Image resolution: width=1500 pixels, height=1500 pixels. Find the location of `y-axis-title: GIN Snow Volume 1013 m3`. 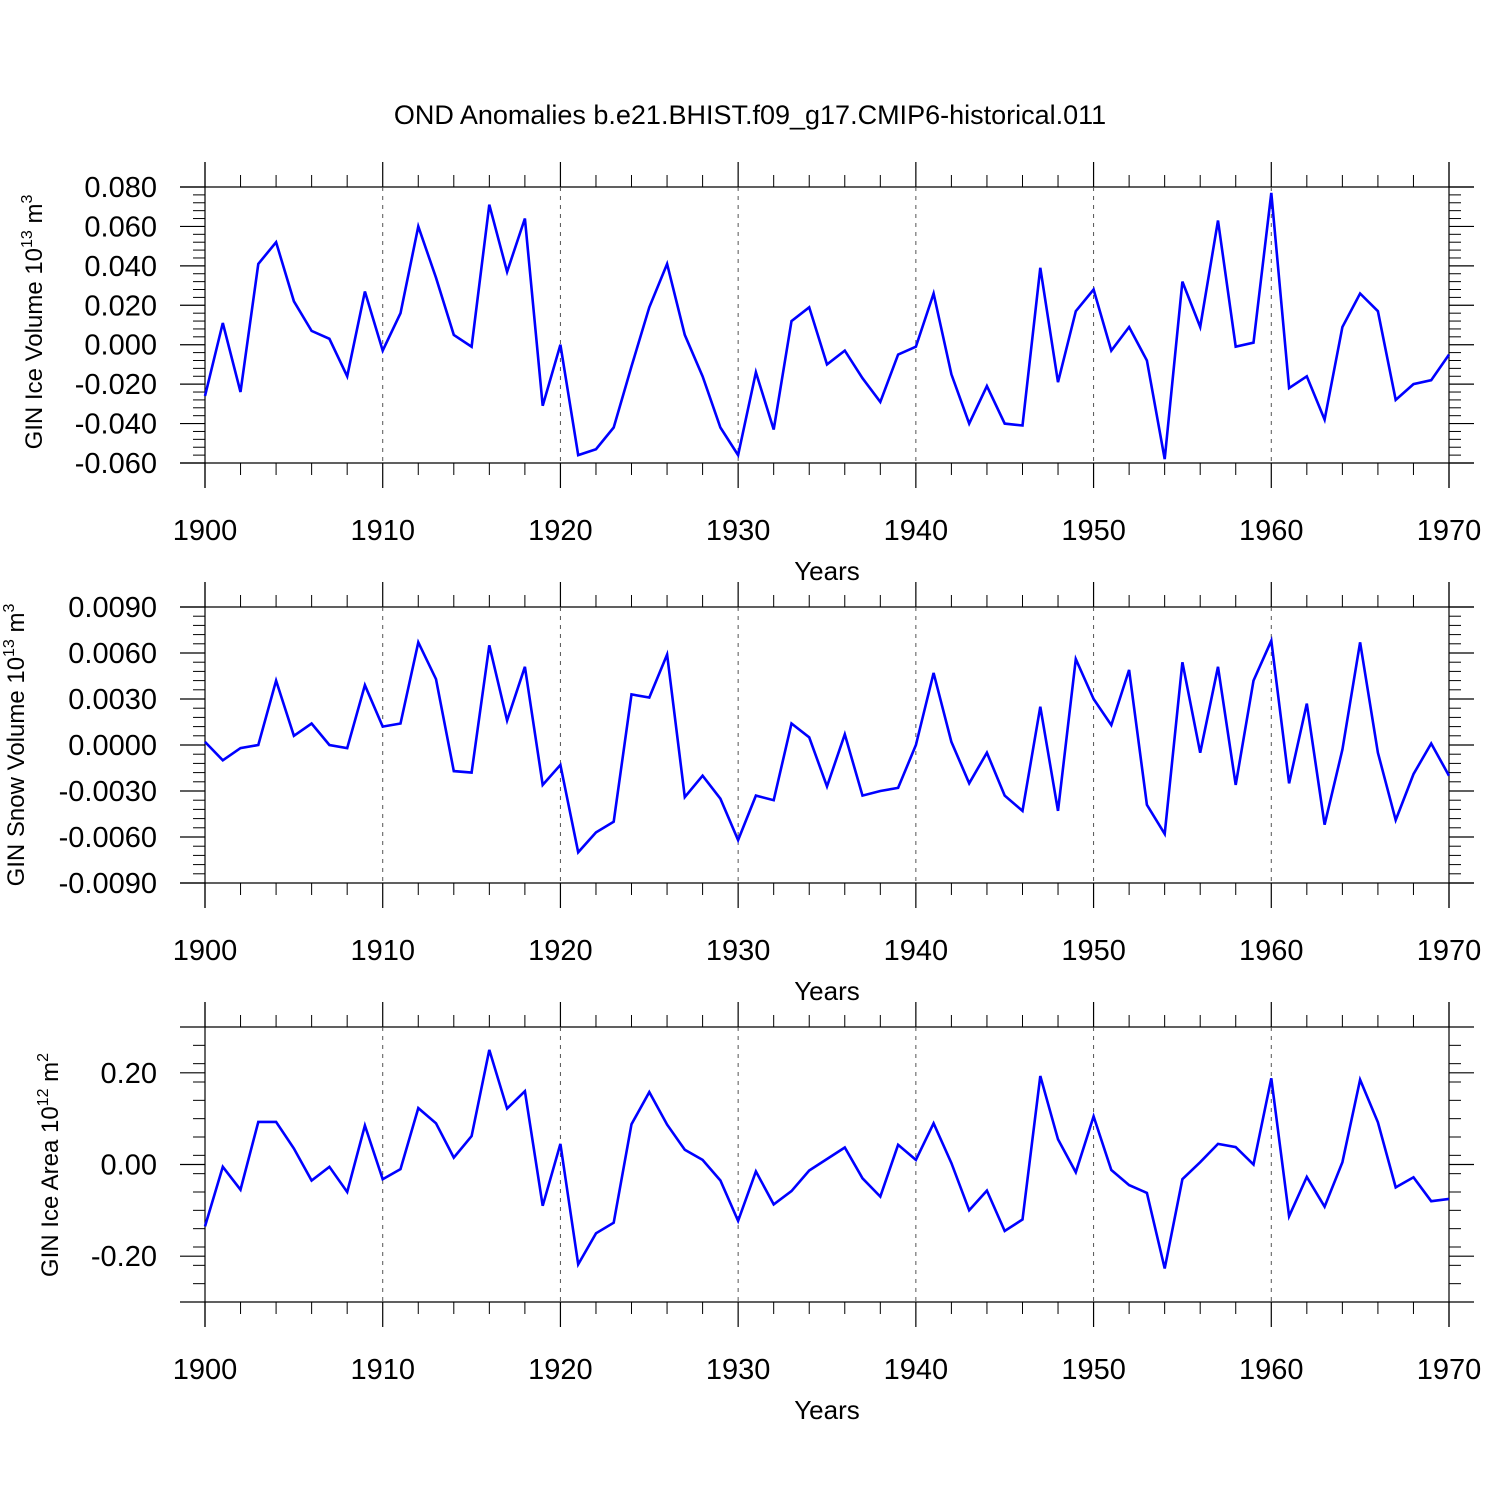

y-axis-title: GIN Snow Volume 1013 m3 is located at coordinates (15, 744).